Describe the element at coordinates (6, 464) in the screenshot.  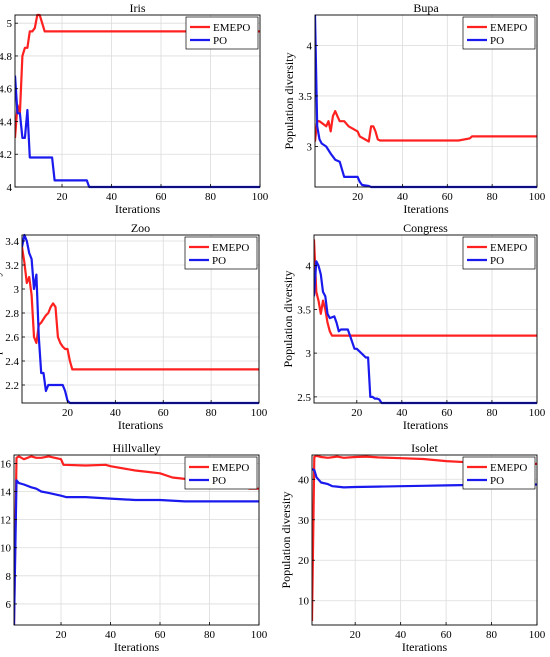
I see `y-tick-label: 16` at that location.